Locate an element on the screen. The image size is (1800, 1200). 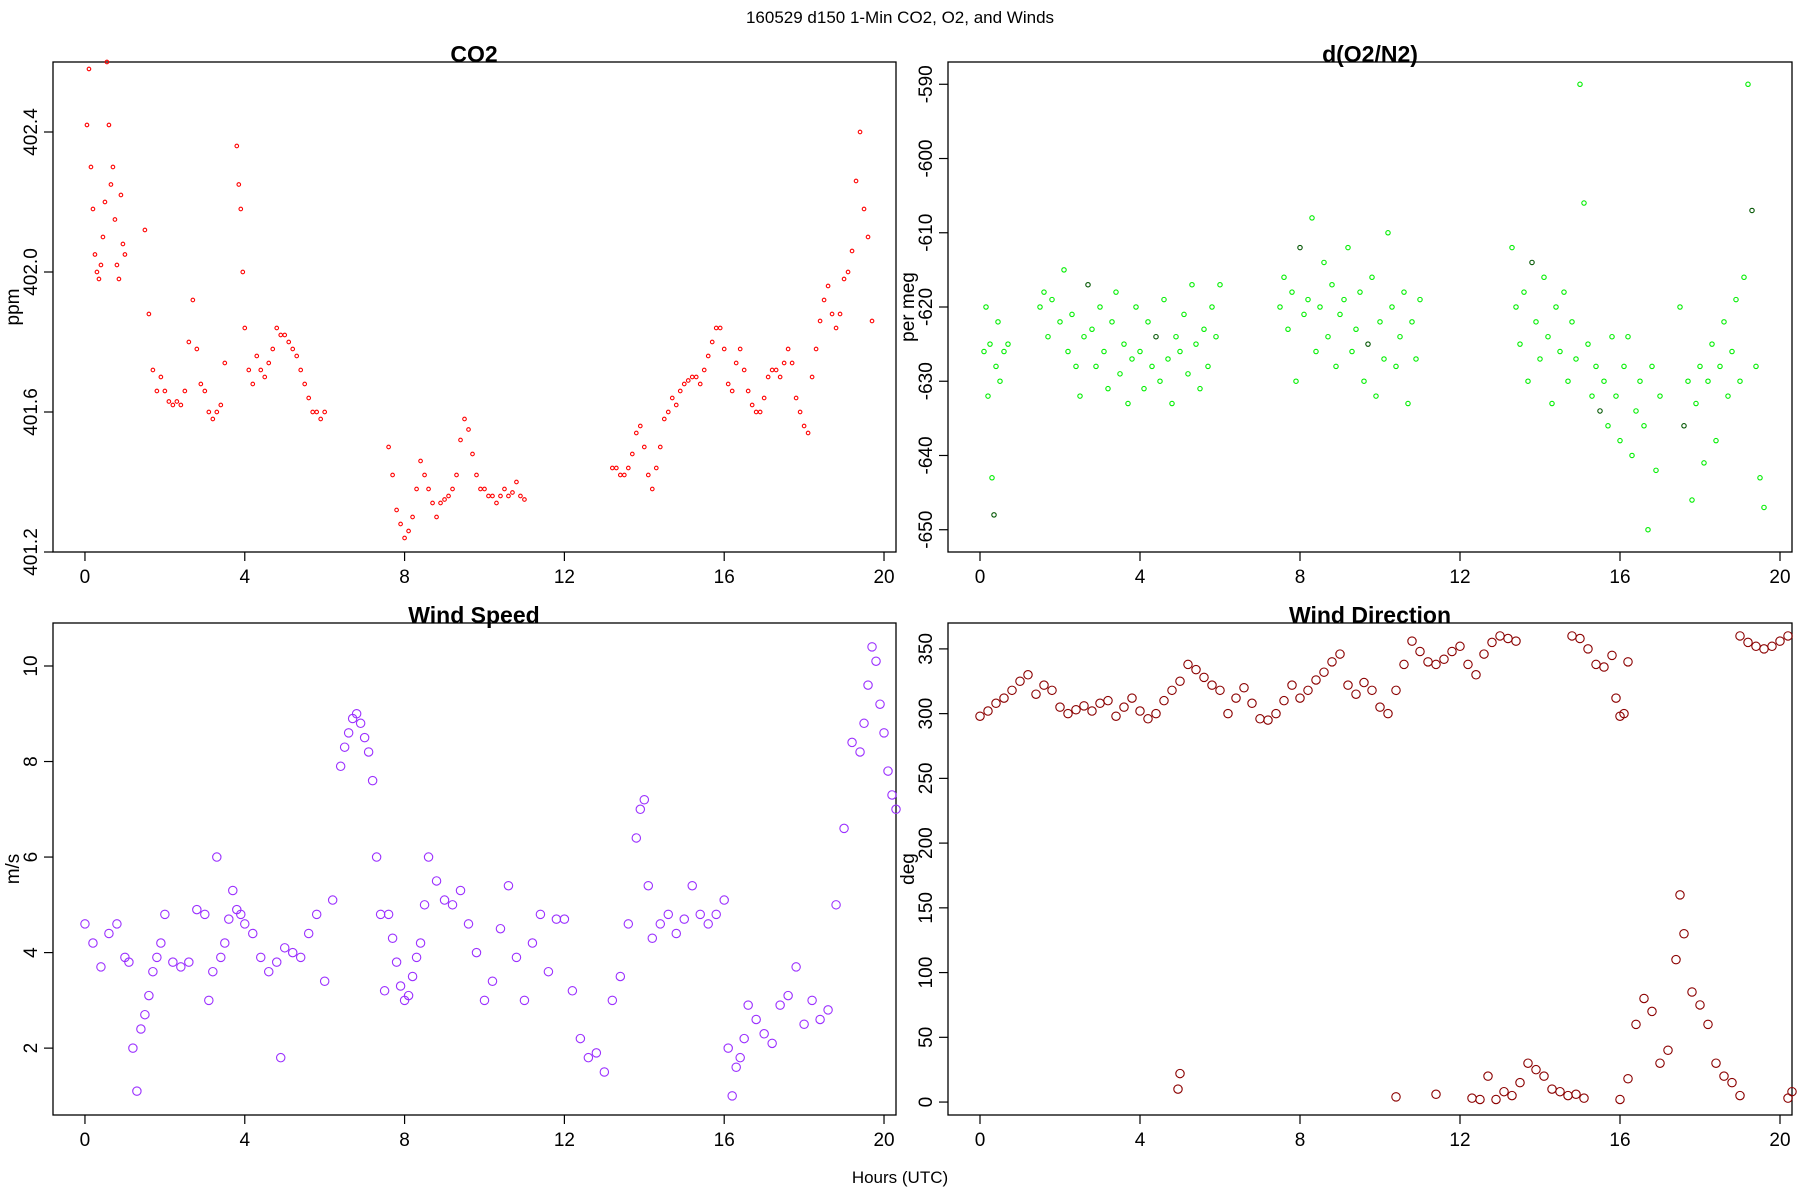
y-tick-label: -630 is located at coordinates (926, 381).